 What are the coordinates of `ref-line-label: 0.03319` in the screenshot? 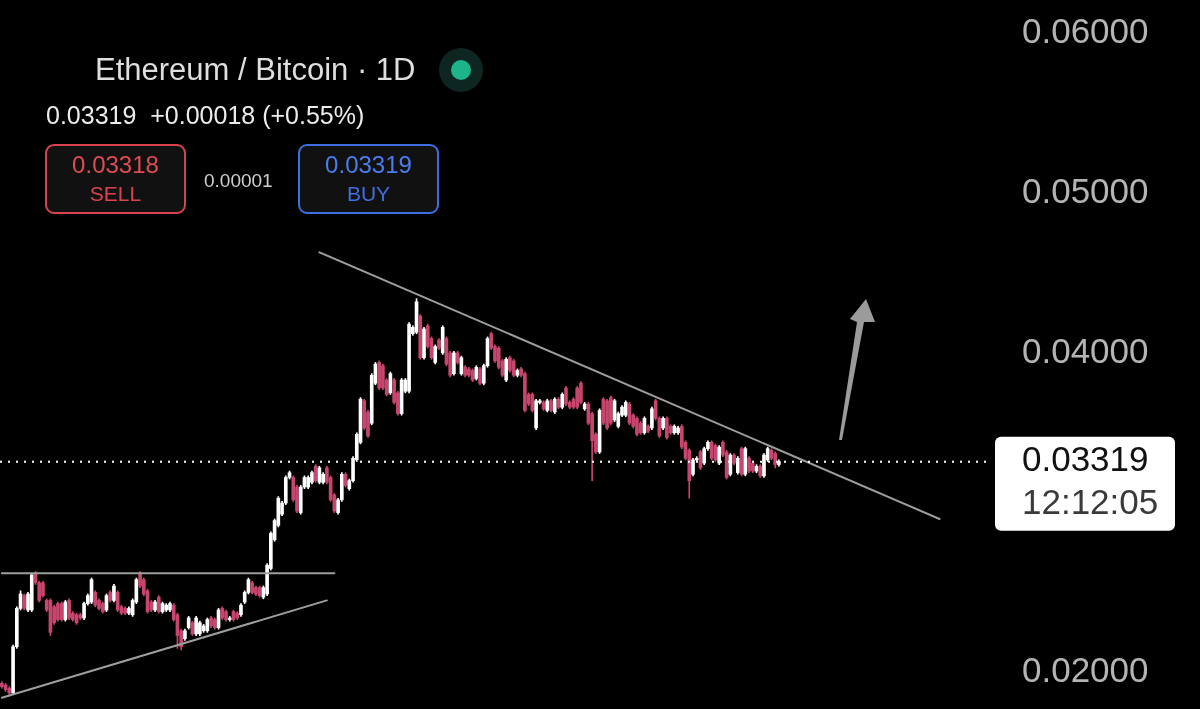 It's located at (1085, 459).